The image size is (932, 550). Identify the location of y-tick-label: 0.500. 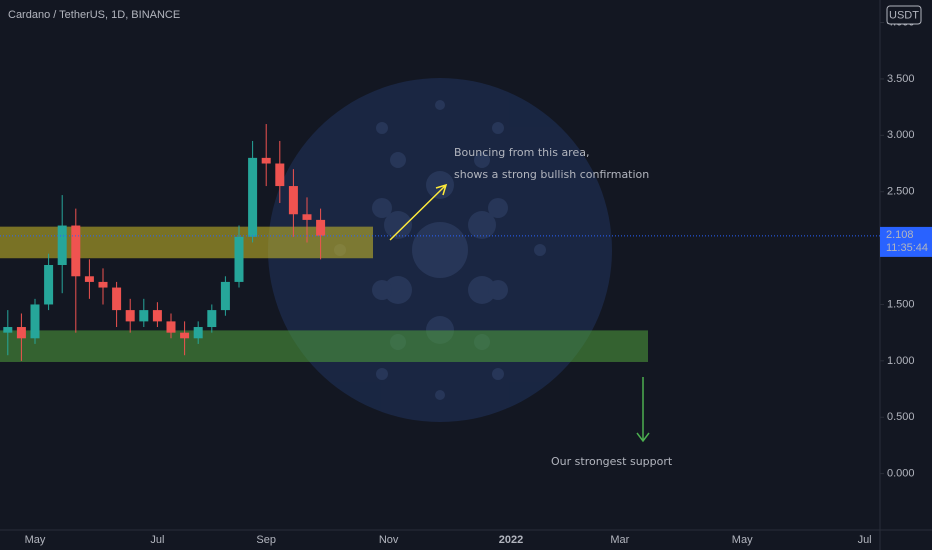
(901, 417).